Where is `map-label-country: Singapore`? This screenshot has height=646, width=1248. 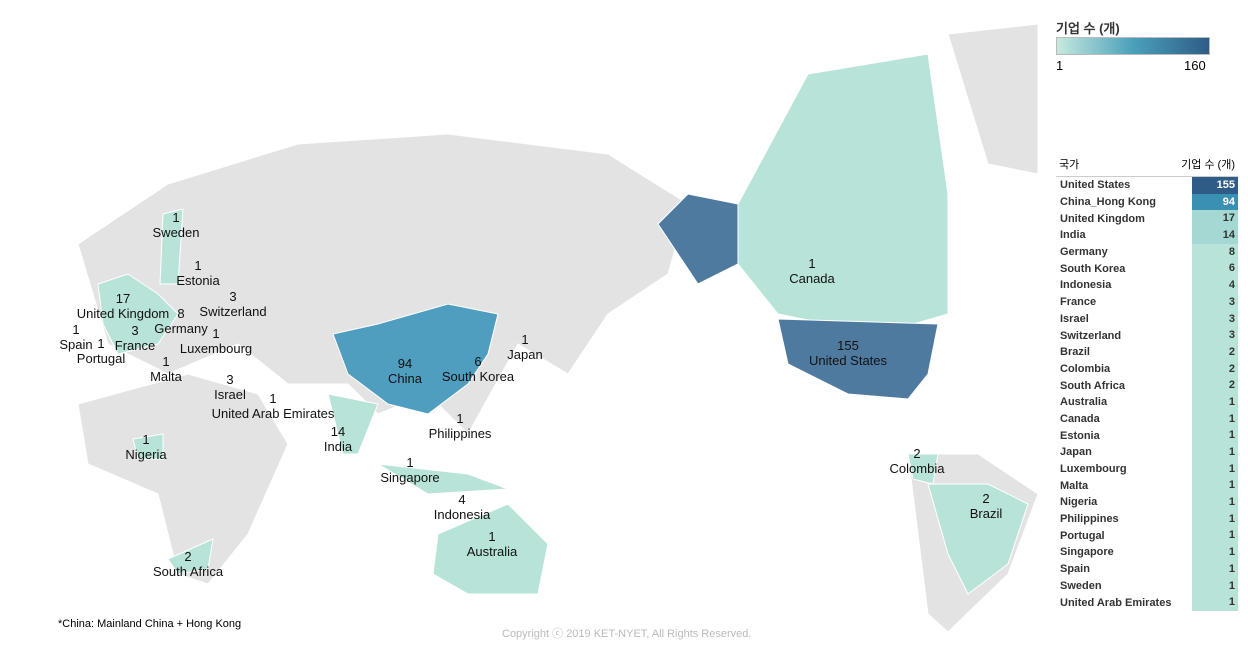 map-label-country: Singapore is located at coordinates (410, 477).